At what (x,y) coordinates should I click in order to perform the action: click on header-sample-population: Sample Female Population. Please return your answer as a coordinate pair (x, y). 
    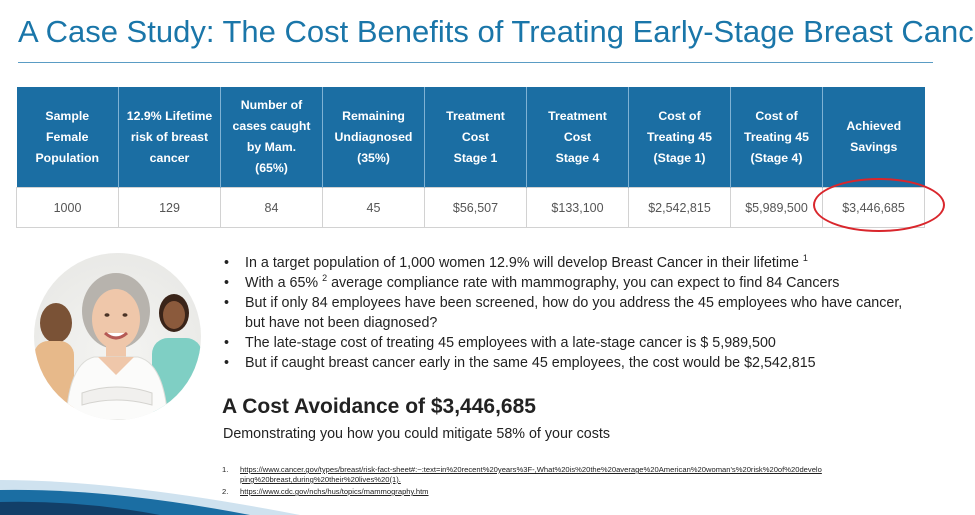
    Looking at the image, I should click on (67, 137).